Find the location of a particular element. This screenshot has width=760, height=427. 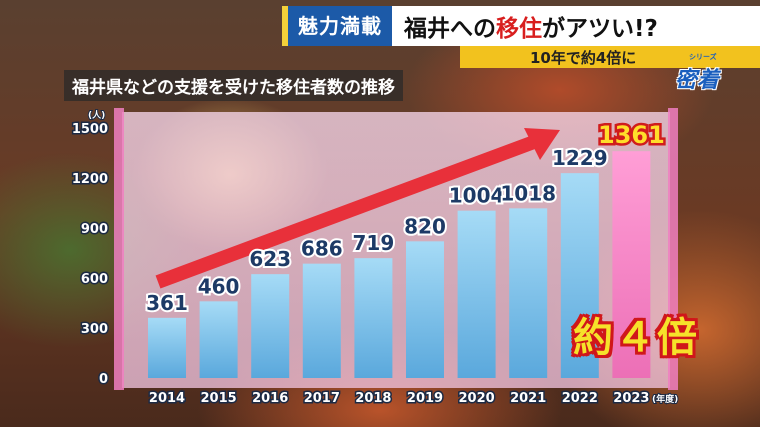

x-tick-label-2014: 2014 is located at coordinates (167, 398).